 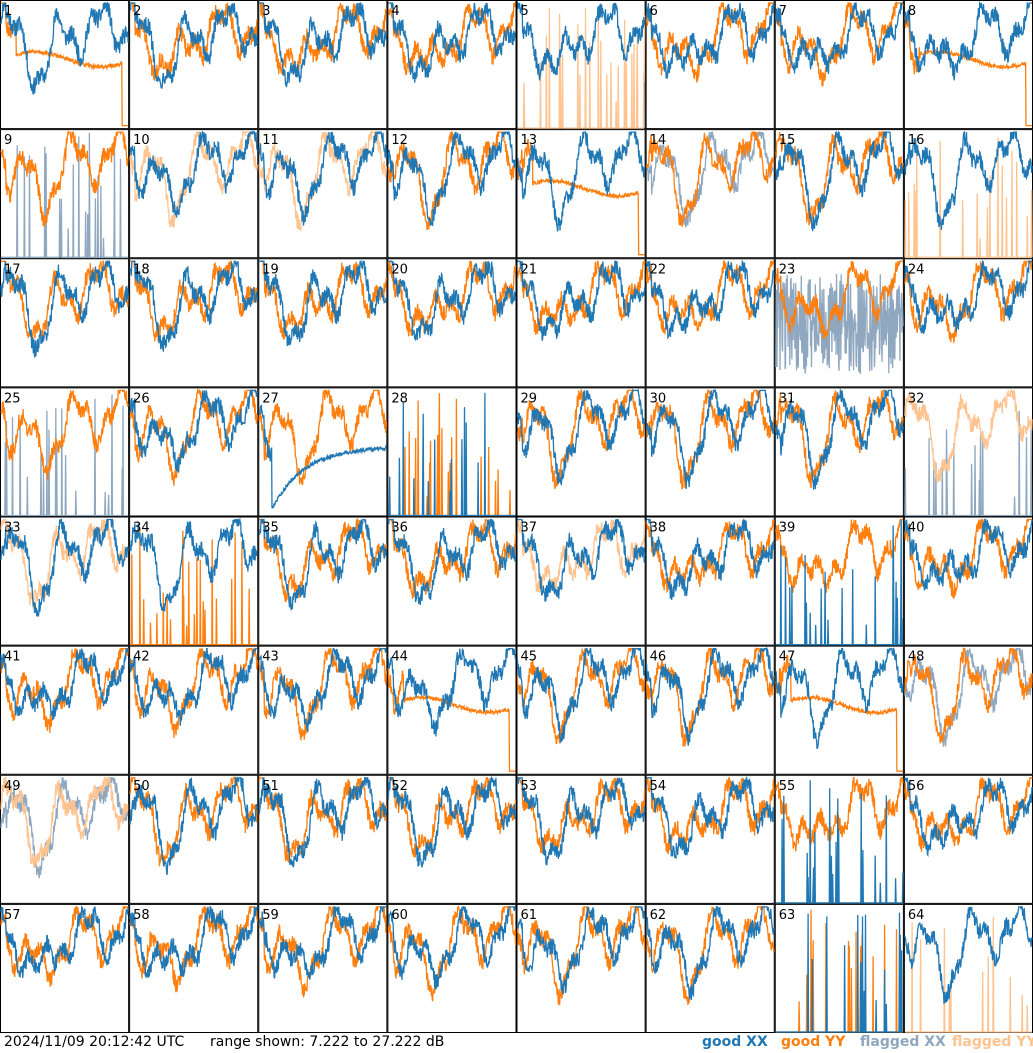 I want to click on panel-36: 36, so click(x=452, y=581).